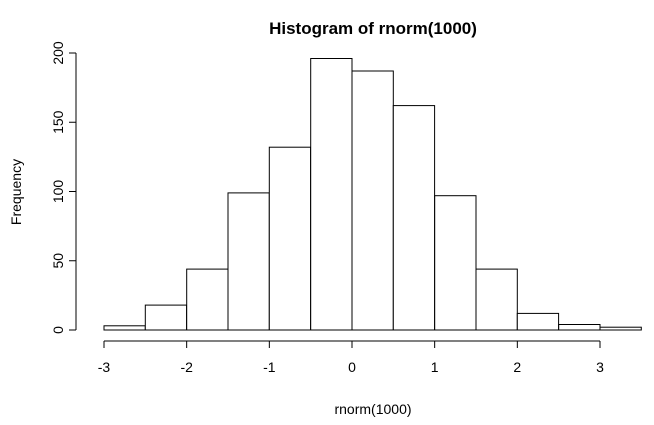  Describe the element at coordinates (58, 192) in the screenshot. I see `y-tick-label: 100` at that location.